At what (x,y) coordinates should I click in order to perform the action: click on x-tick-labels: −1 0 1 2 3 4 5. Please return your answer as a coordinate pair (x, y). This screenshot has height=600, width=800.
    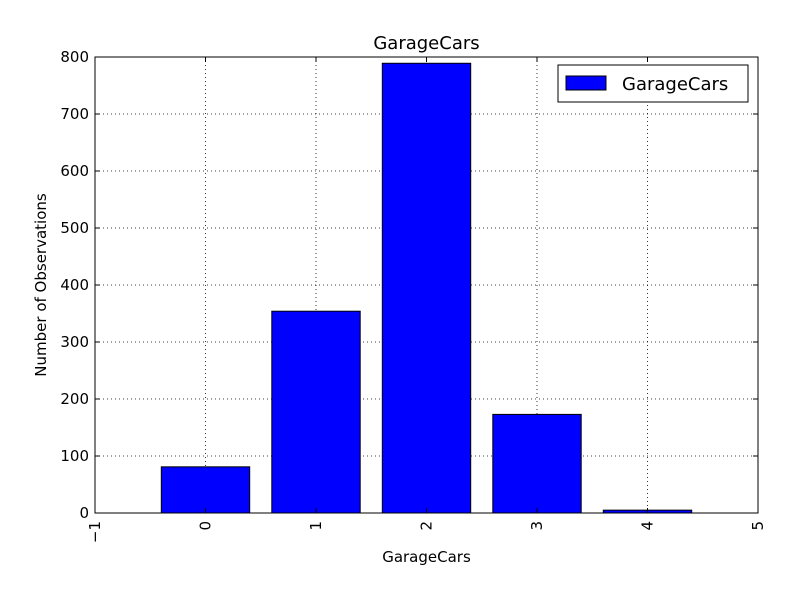
    Looking at the image, I should click on (426, 532).